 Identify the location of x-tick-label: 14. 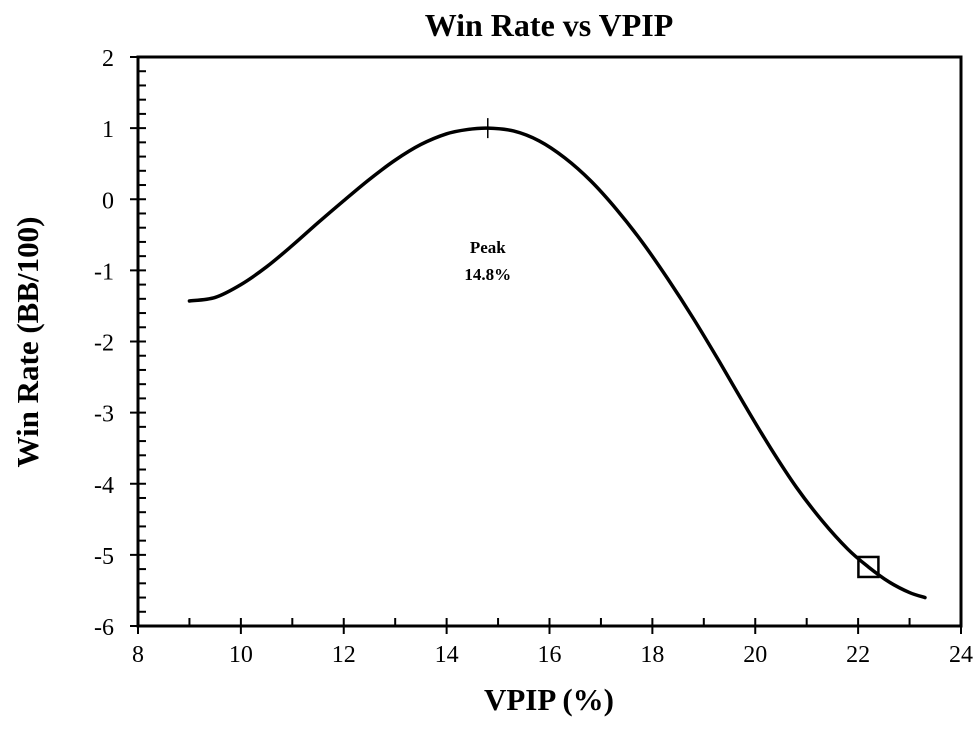
(447, 655).